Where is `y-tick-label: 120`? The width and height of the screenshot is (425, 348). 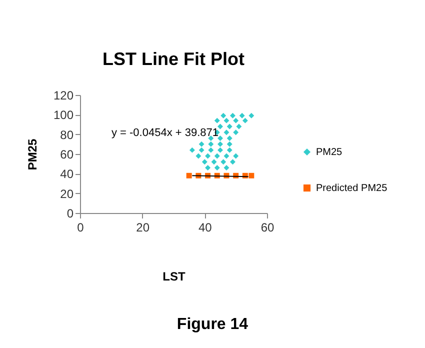 y-tick-label: 120 is located at coordinates (63, 95).